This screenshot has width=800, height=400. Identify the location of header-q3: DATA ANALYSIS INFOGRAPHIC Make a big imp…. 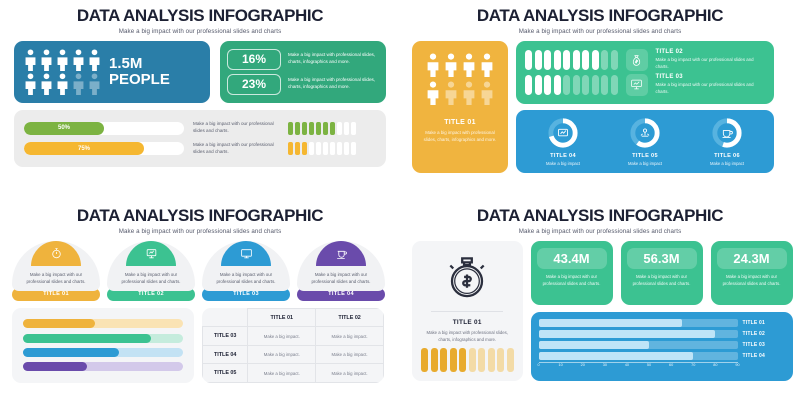
(200, 217).